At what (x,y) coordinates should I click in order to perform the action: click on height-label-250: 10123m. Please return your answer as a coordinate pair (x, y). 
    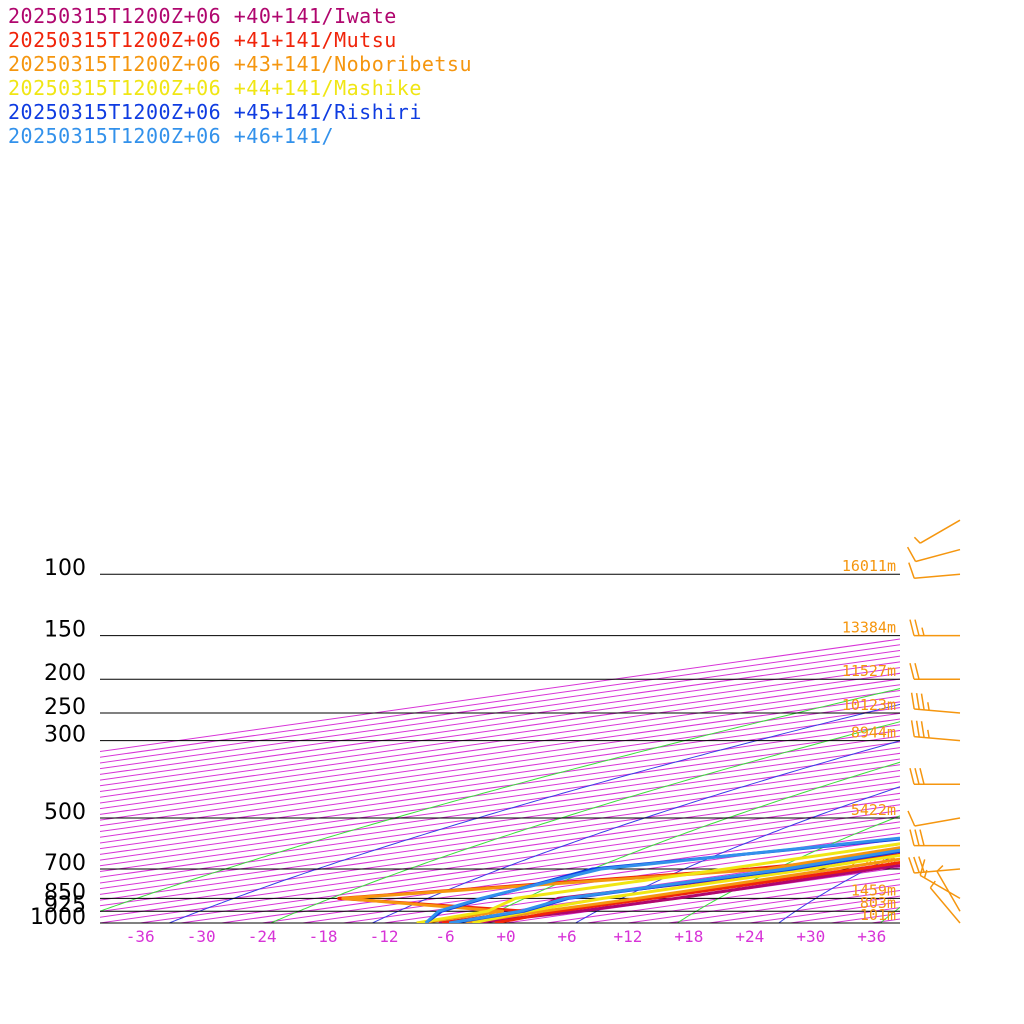
    Looking at the image, I should click on (869, 705).